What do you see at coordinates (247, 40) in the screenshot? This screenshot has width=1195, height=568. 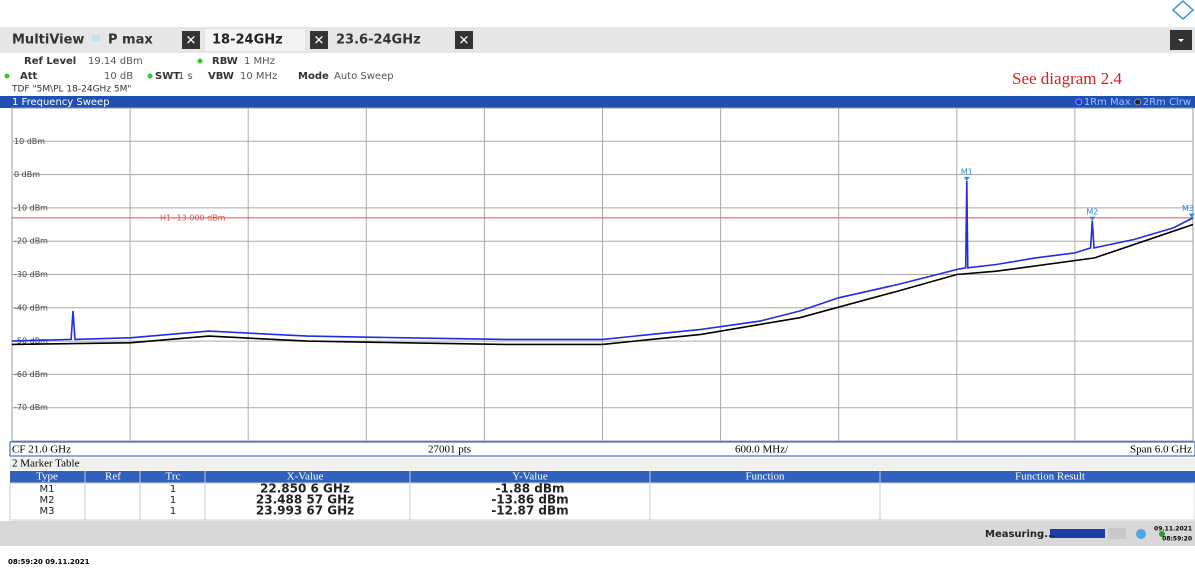 I see `tab-label: 18-24GHz` at bounding box center [247, 40].